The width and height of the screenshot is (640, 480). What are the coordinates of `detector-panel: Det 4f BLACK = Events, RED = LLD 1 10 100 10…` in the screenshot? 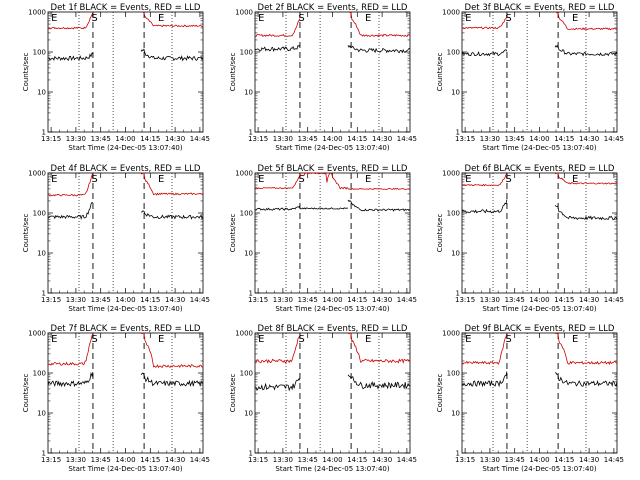 It's located at (116, 238).